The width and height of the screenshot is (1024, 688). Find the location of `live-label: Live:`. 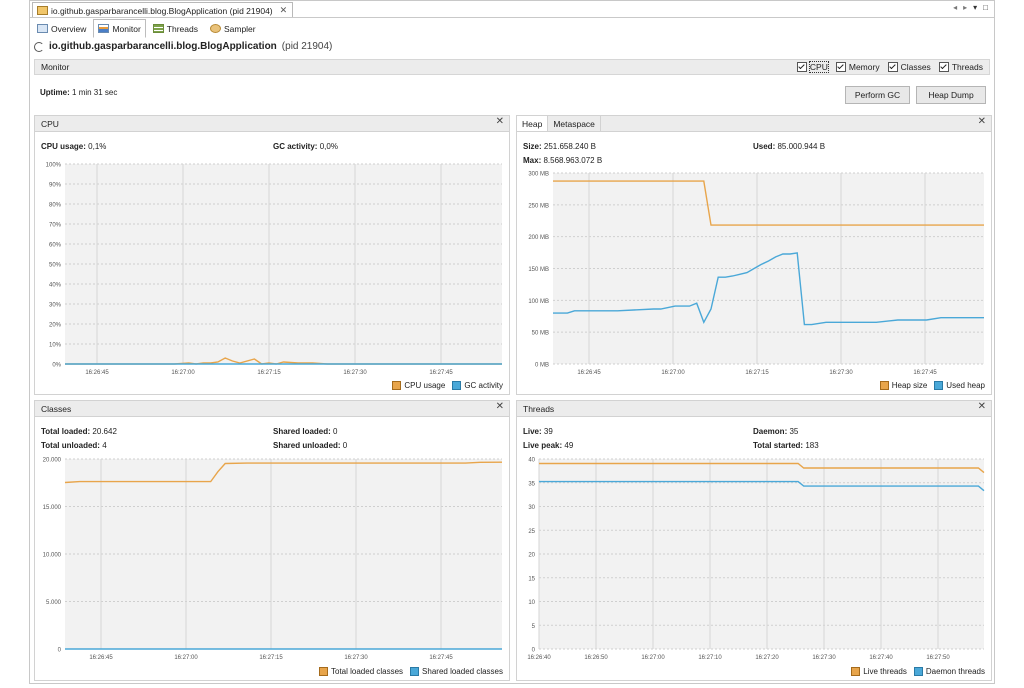

live-label: Live: is located at coordinates (532, 431).